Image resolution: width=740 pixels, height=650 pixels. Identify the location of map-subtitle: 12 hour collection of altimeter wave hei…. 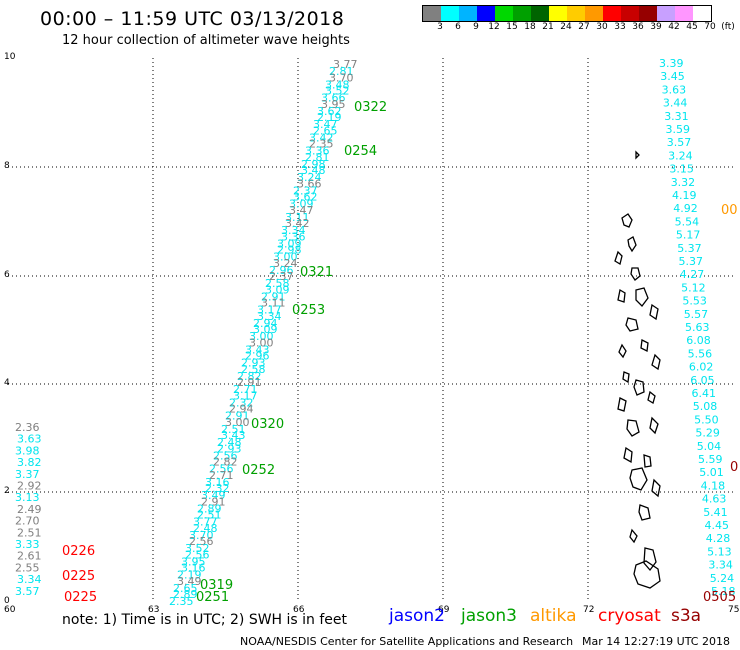
(206, 40).